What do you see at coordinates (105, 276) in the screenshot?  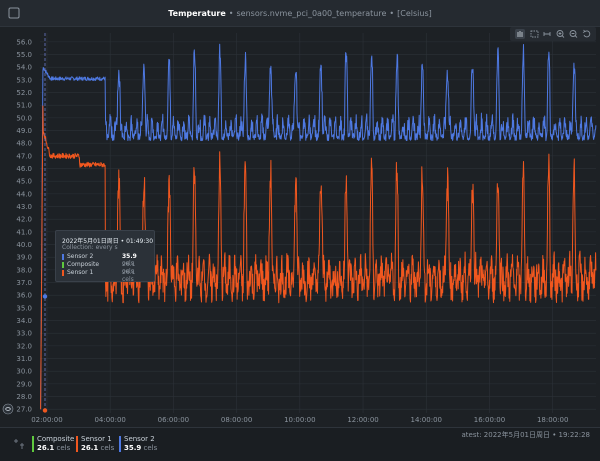 I see `tooltip-row: Sensor 1 26.1 cels` at bounding box center [105, 276].